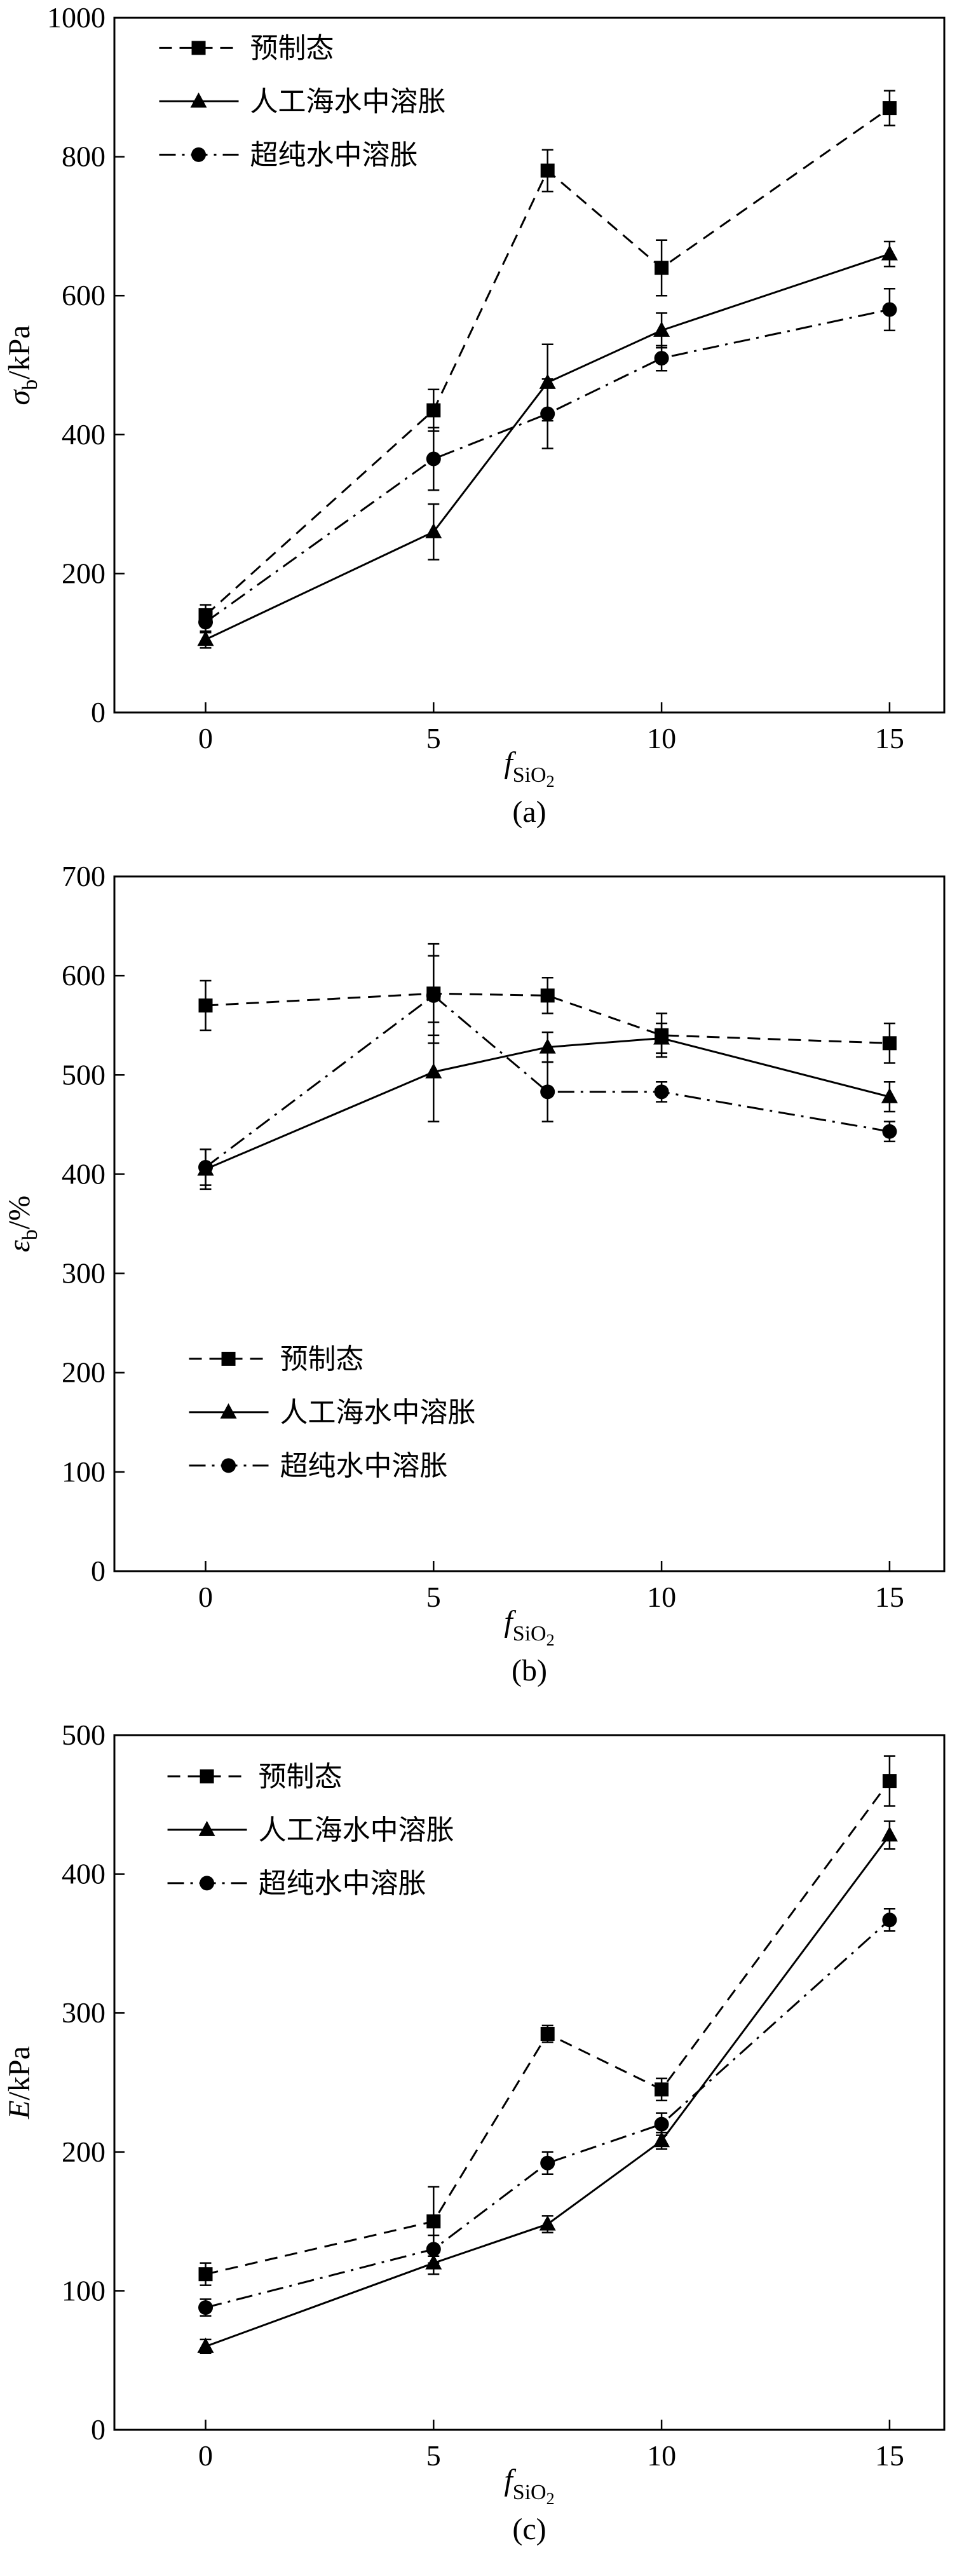  I want to click on y-axis-title: E/kPa, so click(19, 2083).